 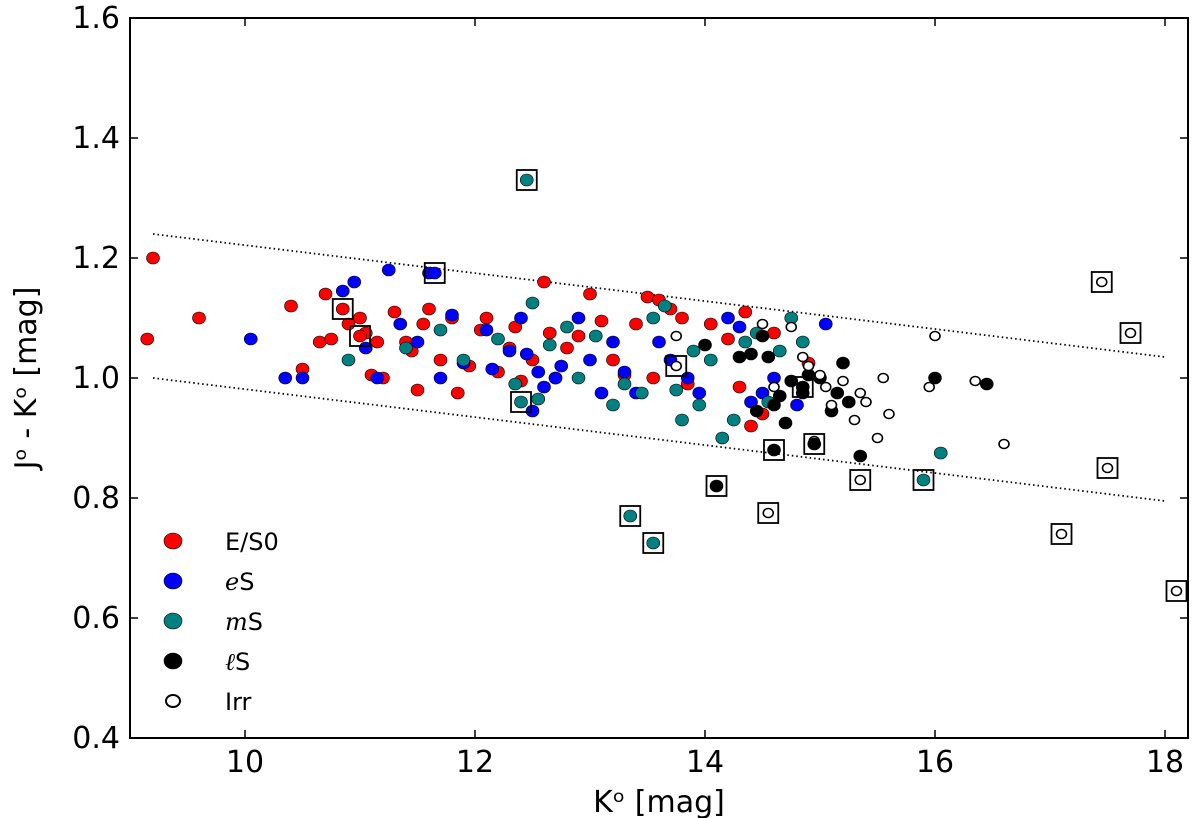 I want to click on y-tick-label: 1.2, so click(x=96, y=258).